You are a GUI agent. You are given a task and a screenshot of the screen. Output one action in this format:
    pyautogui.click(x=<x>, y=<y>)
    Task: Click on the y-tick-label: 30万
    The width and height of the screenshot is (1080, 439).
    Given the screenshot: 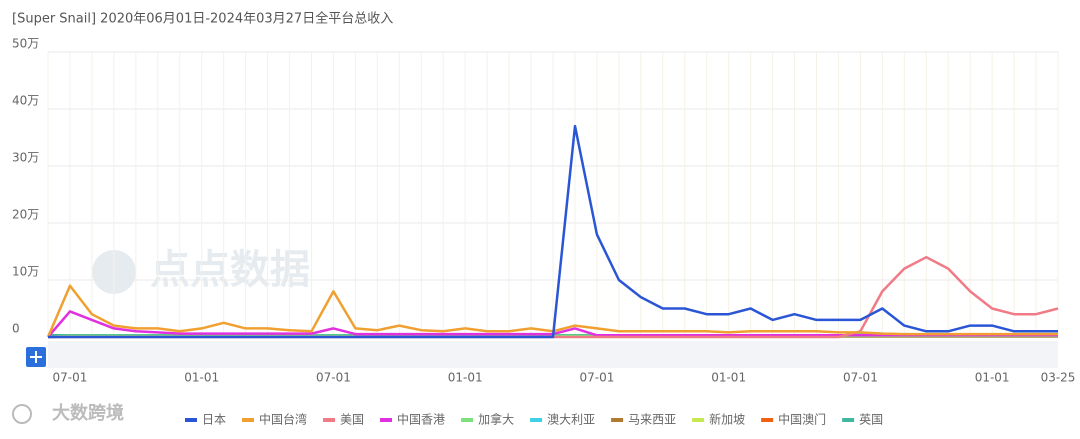 What is the action you would take?
    pyautogui.click(x=25, y=158)
    